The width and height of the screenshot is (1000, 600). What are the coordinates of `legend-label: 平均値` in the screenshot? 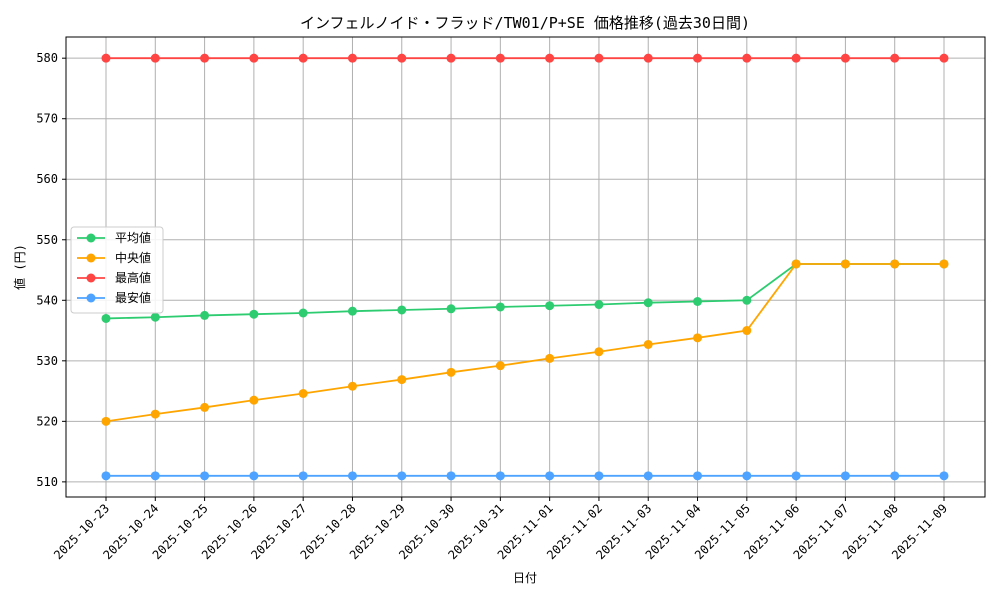 It's located at (133, 237).